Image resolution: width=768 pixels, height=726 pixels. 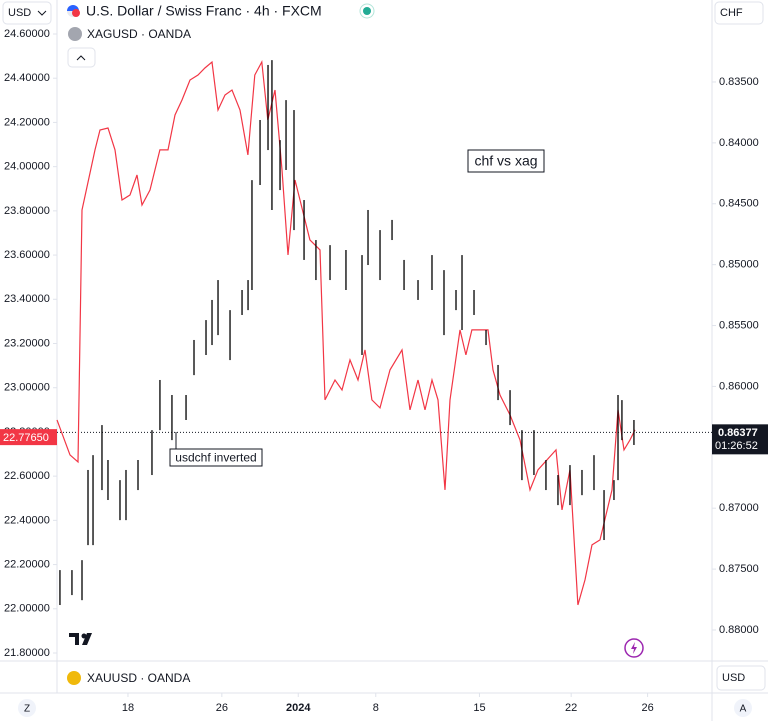 What do you see at coordinates (27, 653) in the screenshot?
I see `y-tick-label: 21.80000` at bounding box center [27, 653].